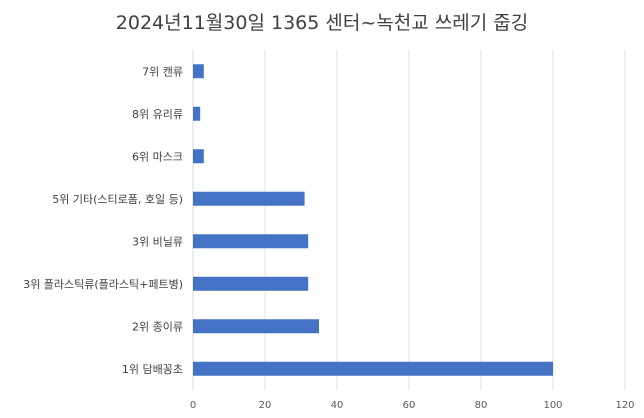 The image size is (644, 418). Describe the element at coordinates (322, 23) in the screenshot. I see `chart-title: 2024년11월30일 1365 센터~녹천교 쓰레기 줍깅` at that location.